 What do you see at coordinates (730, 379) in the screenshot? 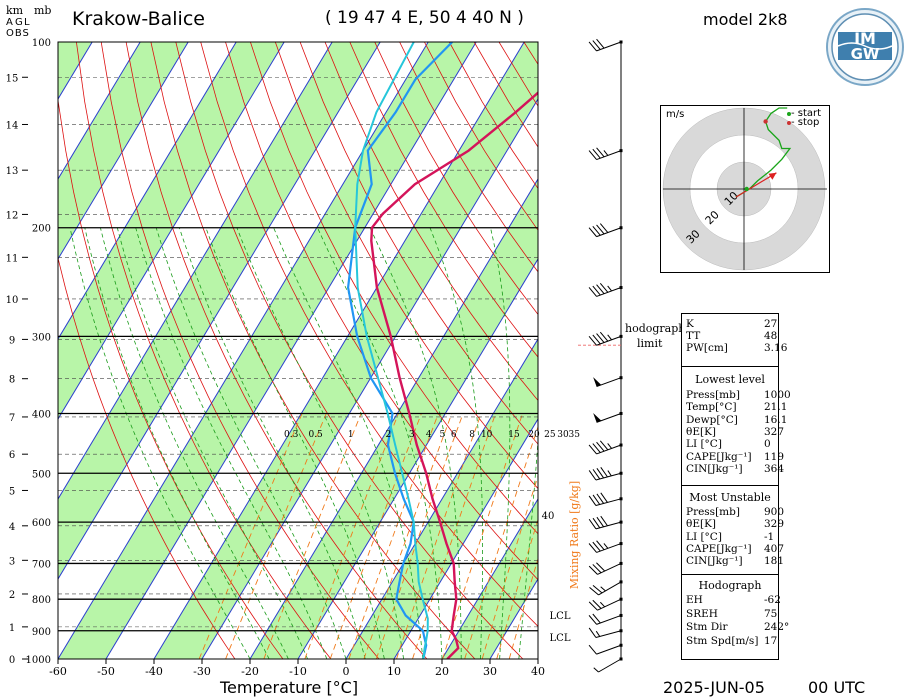
I see `lowest-level-title: Lowest level` at bounding box center [730, 379].